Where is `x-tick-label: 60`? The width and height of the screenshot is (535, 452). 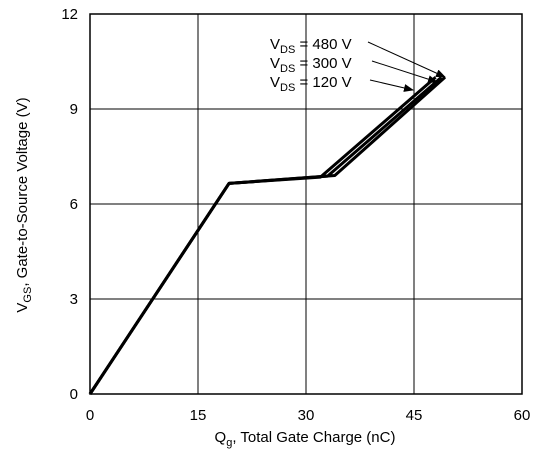 x-tick-label: 60 is located at coordinates (522, 415).